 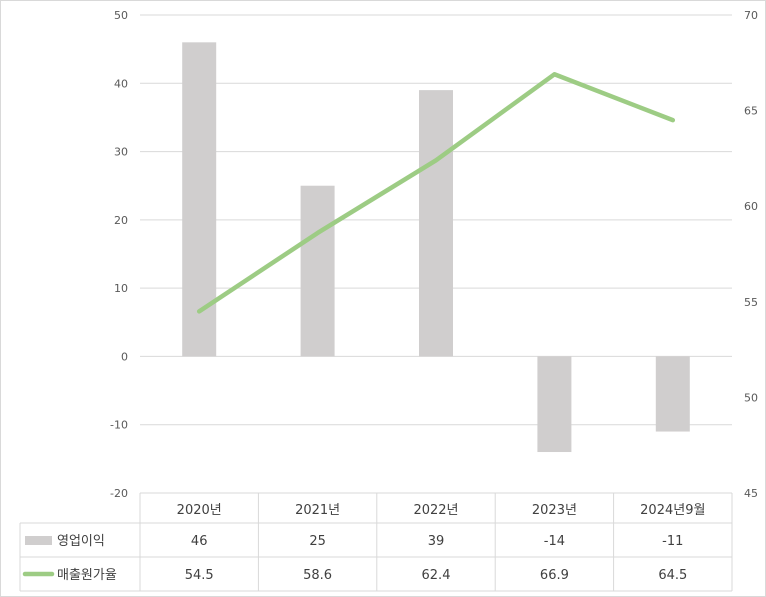 I want to click on table-cell: 66.9, so click(x=554, y=575).